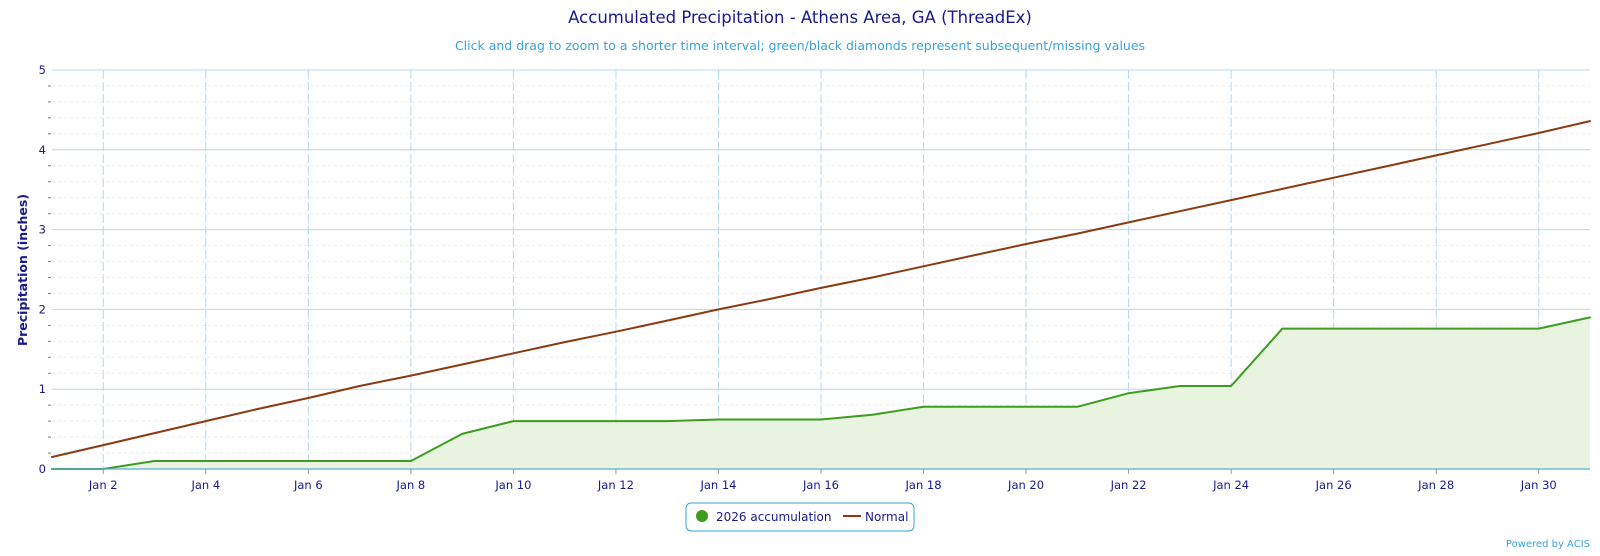 The image size is (1600, 556). I want to click on legend-item-accumulation: 2026 accumulation, so click(763, 517).